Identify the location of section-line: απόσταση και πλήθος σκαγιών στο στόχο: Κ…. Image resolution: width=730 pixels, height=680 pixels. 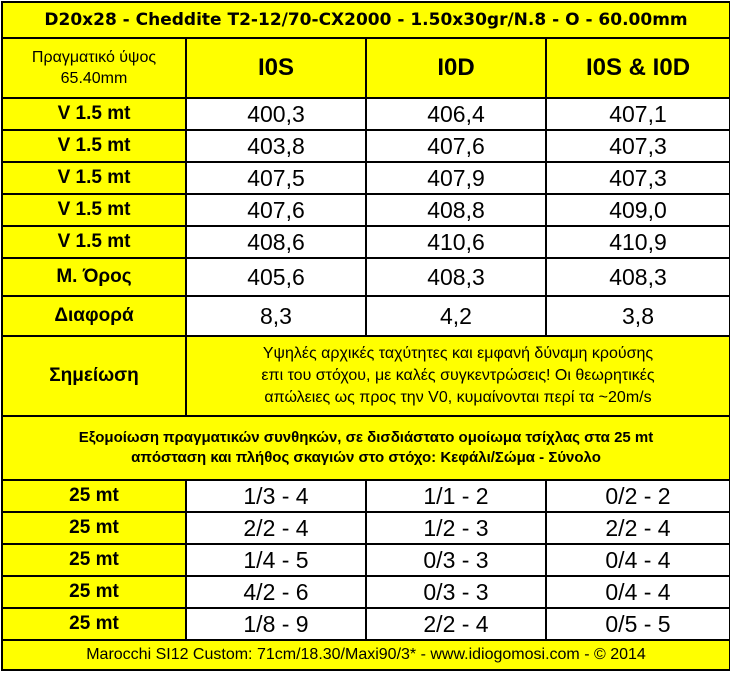
(366, 457).